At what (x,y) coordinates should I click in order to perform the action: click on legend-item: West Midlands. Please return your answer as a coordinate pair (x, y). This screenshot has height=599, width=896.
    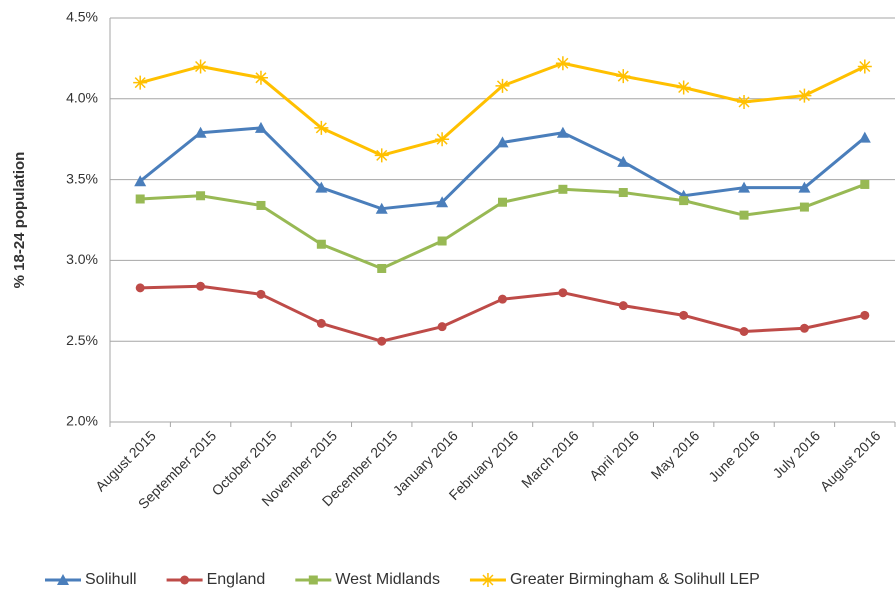
    Looking at the image, I should click on (367, 579).